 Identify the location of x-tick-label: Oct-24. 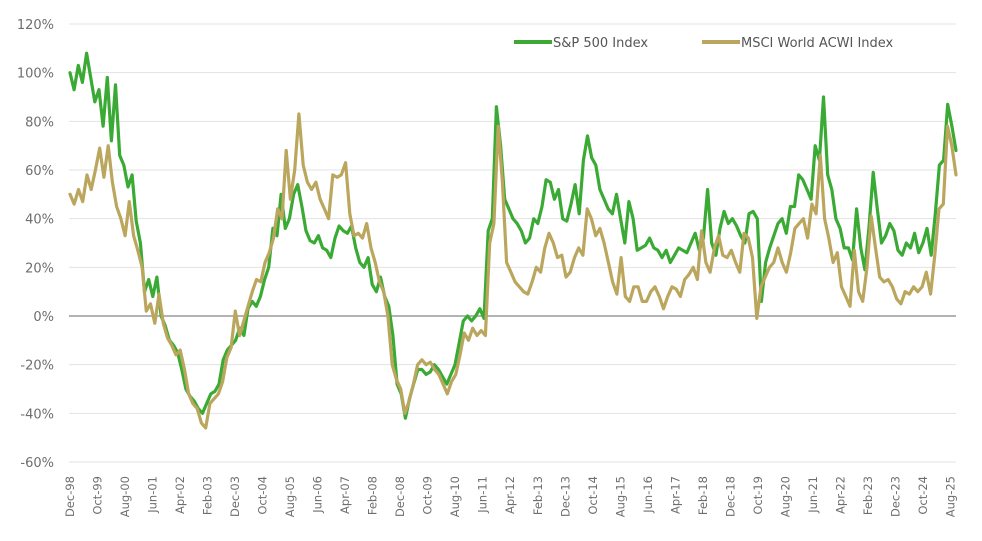
(923, 495).